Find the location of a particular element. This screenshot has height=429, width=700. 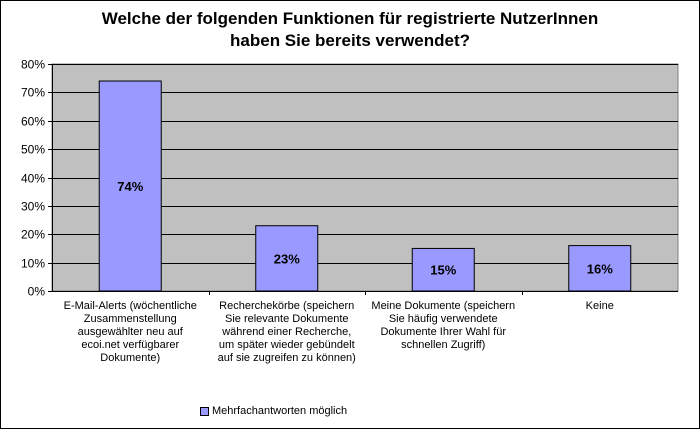

category-label-line: Meine Dokumente (speichern is located at coordinates (443, 306).